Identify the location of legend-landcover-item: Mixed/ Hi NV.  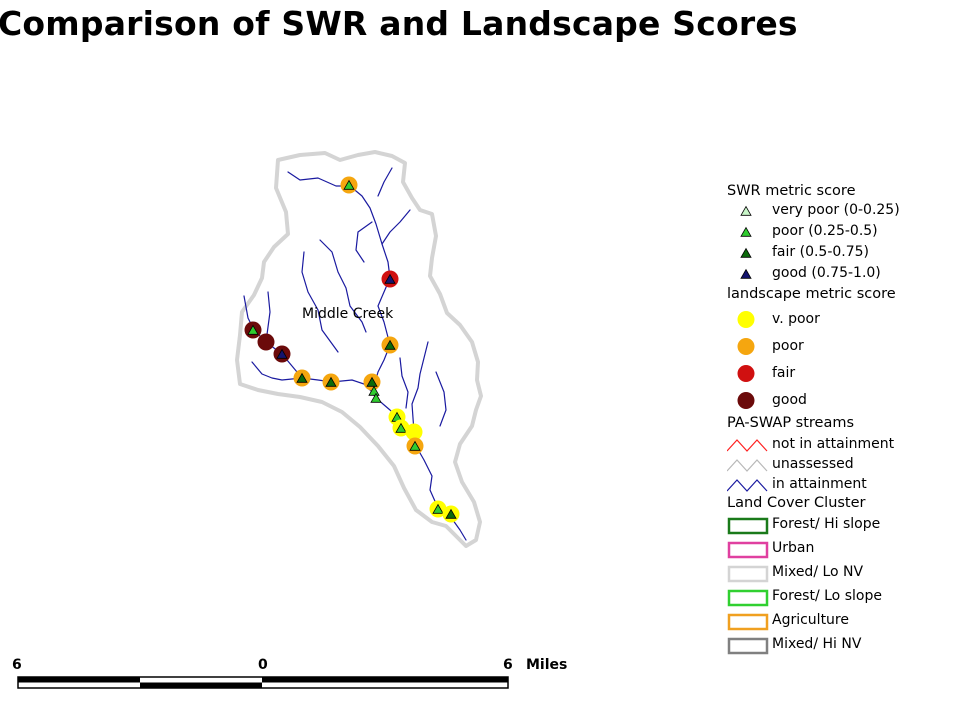
(842, 645).